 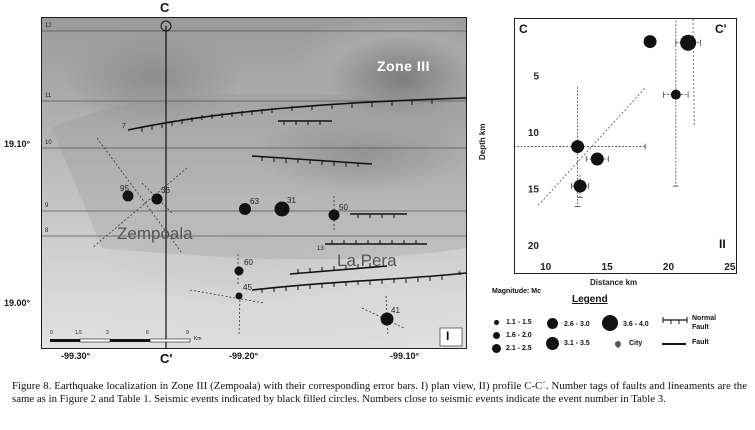 I want to click on event-label: 95, so click(x=124, y=188).